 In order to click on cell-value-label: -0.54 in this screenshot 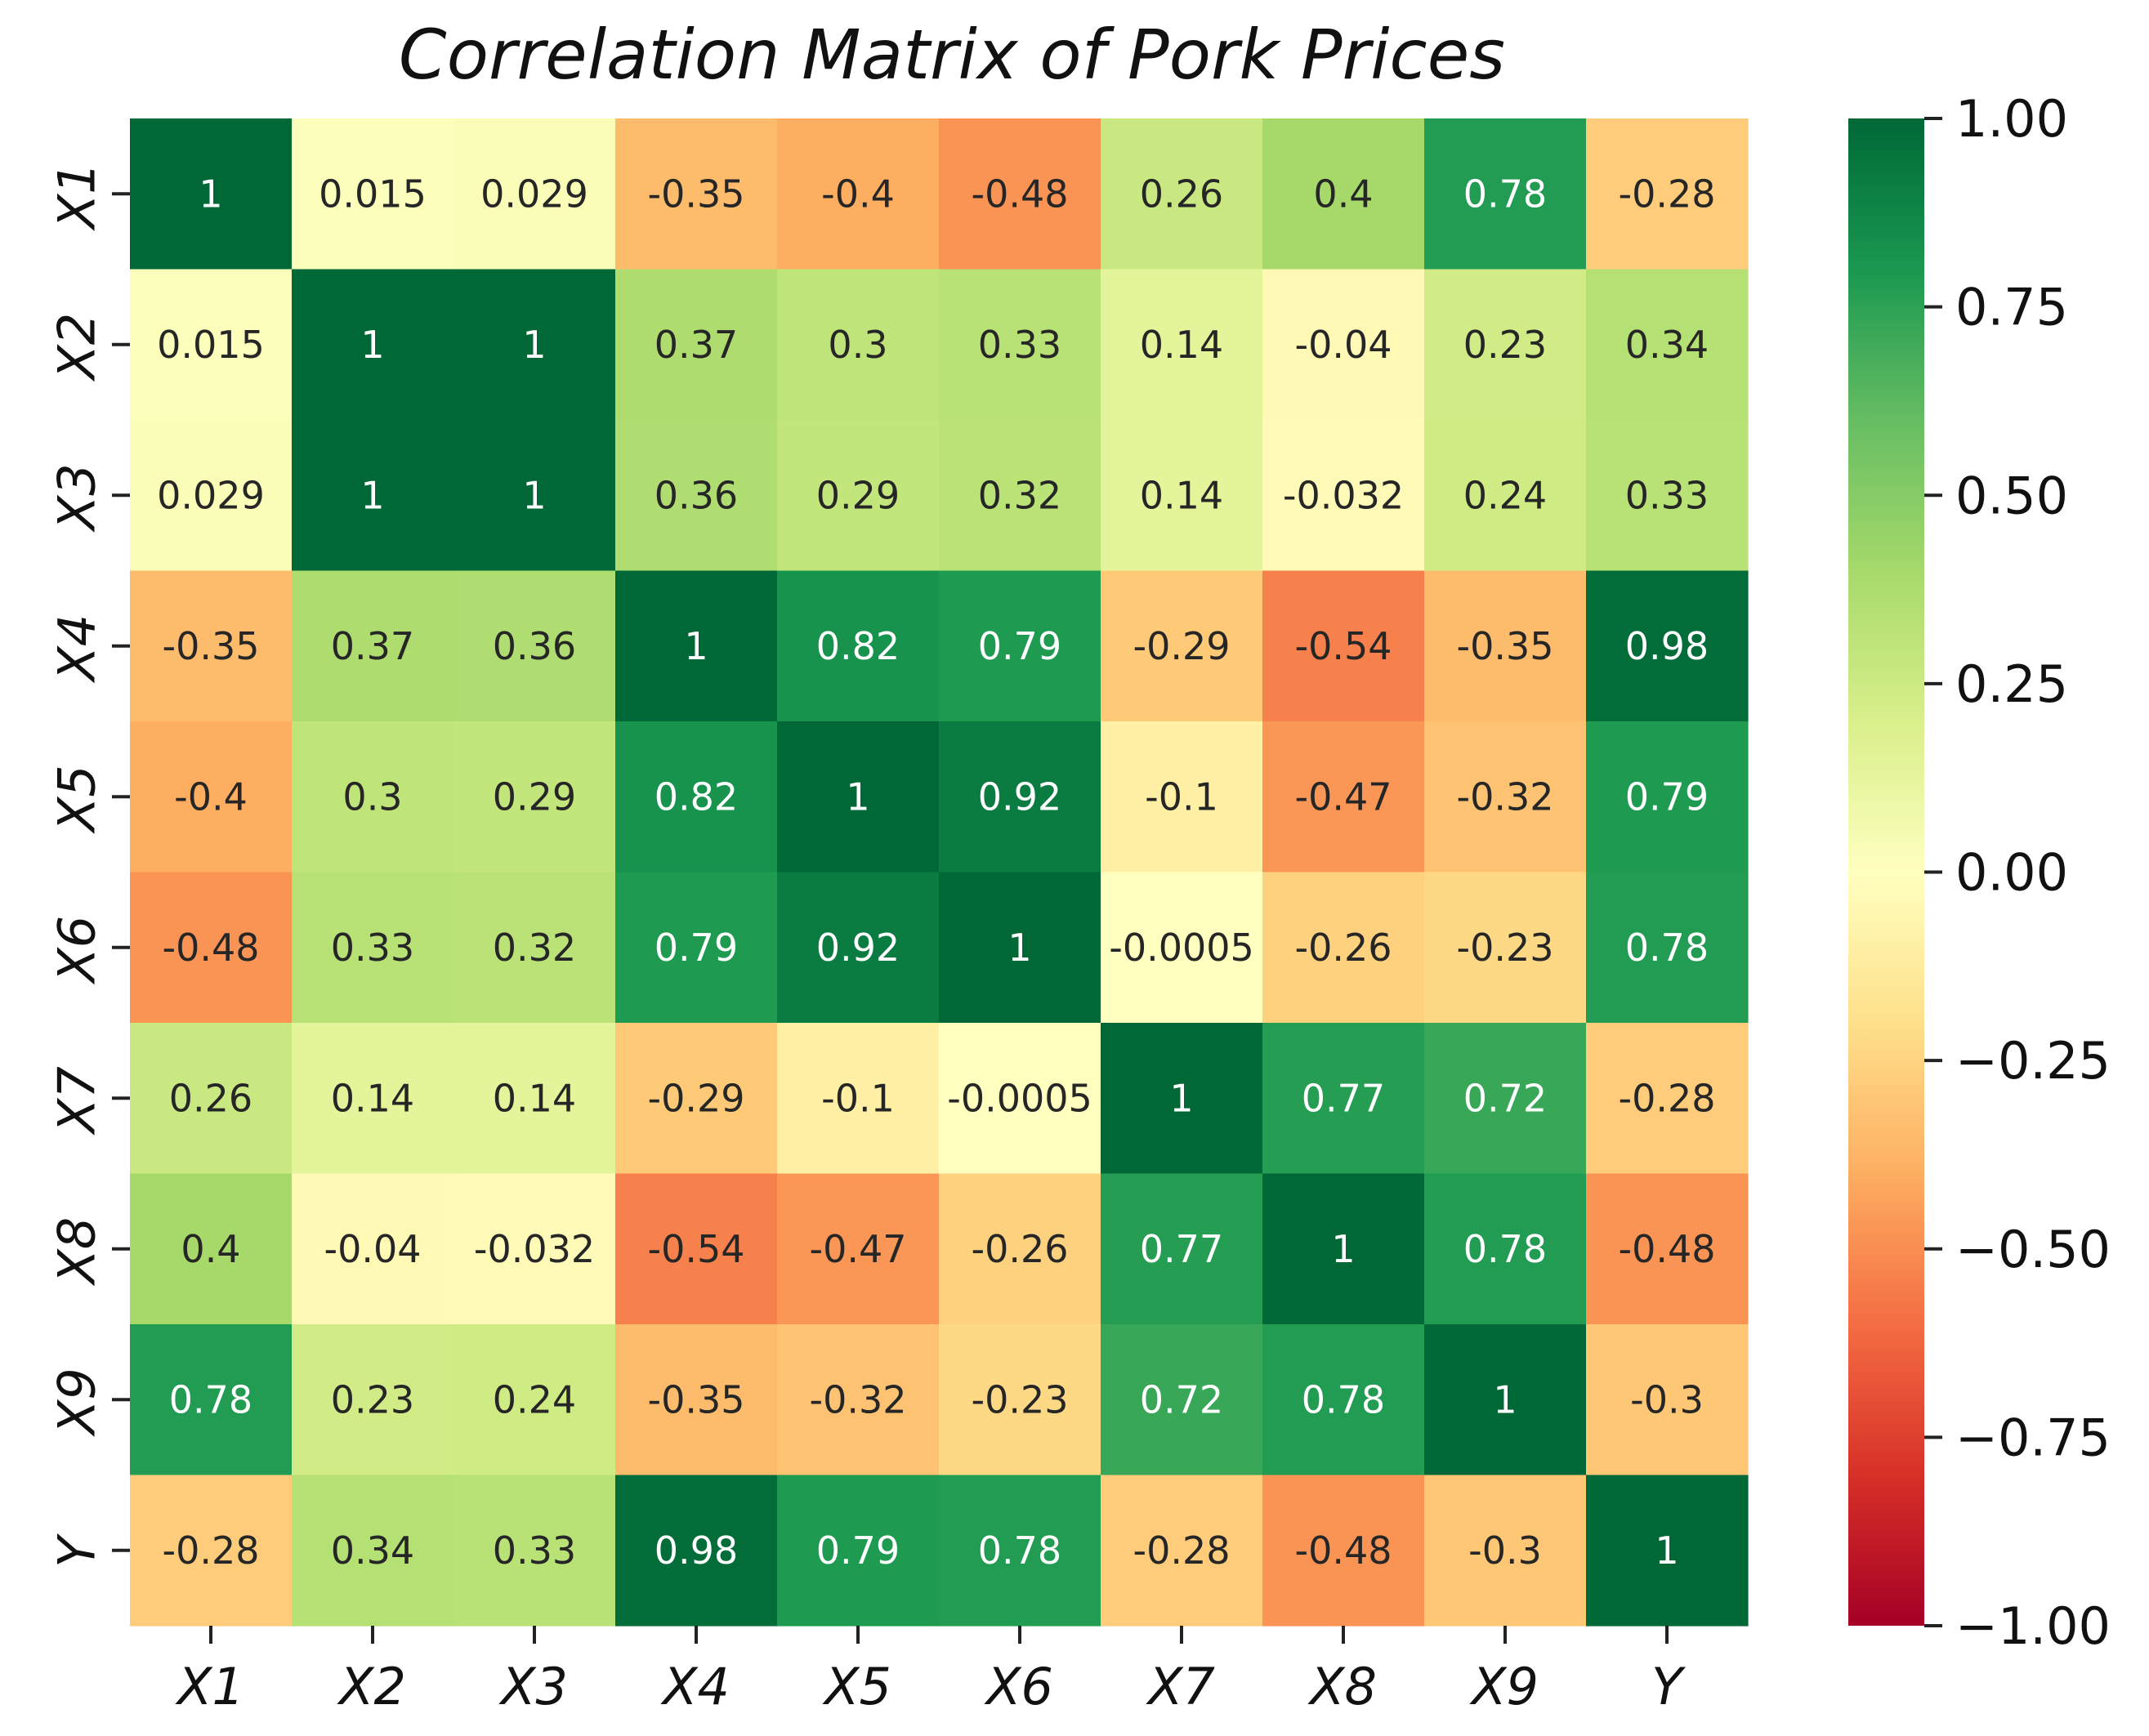, I will do `click(695, 1249)`.